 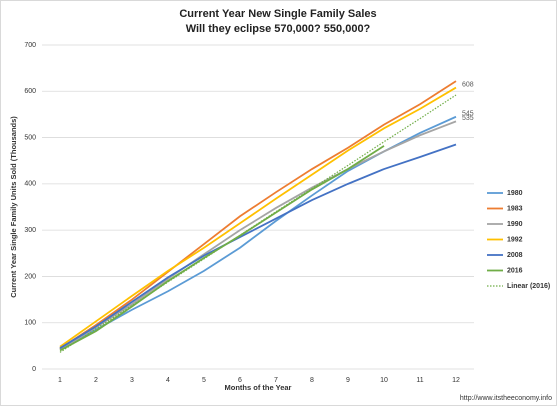 What do you see at coordinates (240, 380) in the screenshot?
I see `x-tick-label: 6` at bounding box center [240, 380].